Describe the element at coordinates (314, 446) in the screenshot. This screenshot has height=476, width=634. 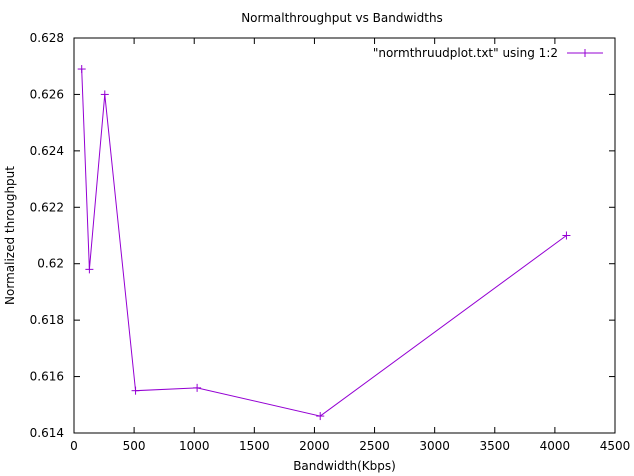
I see `x-tick-label: 2000` at that location.